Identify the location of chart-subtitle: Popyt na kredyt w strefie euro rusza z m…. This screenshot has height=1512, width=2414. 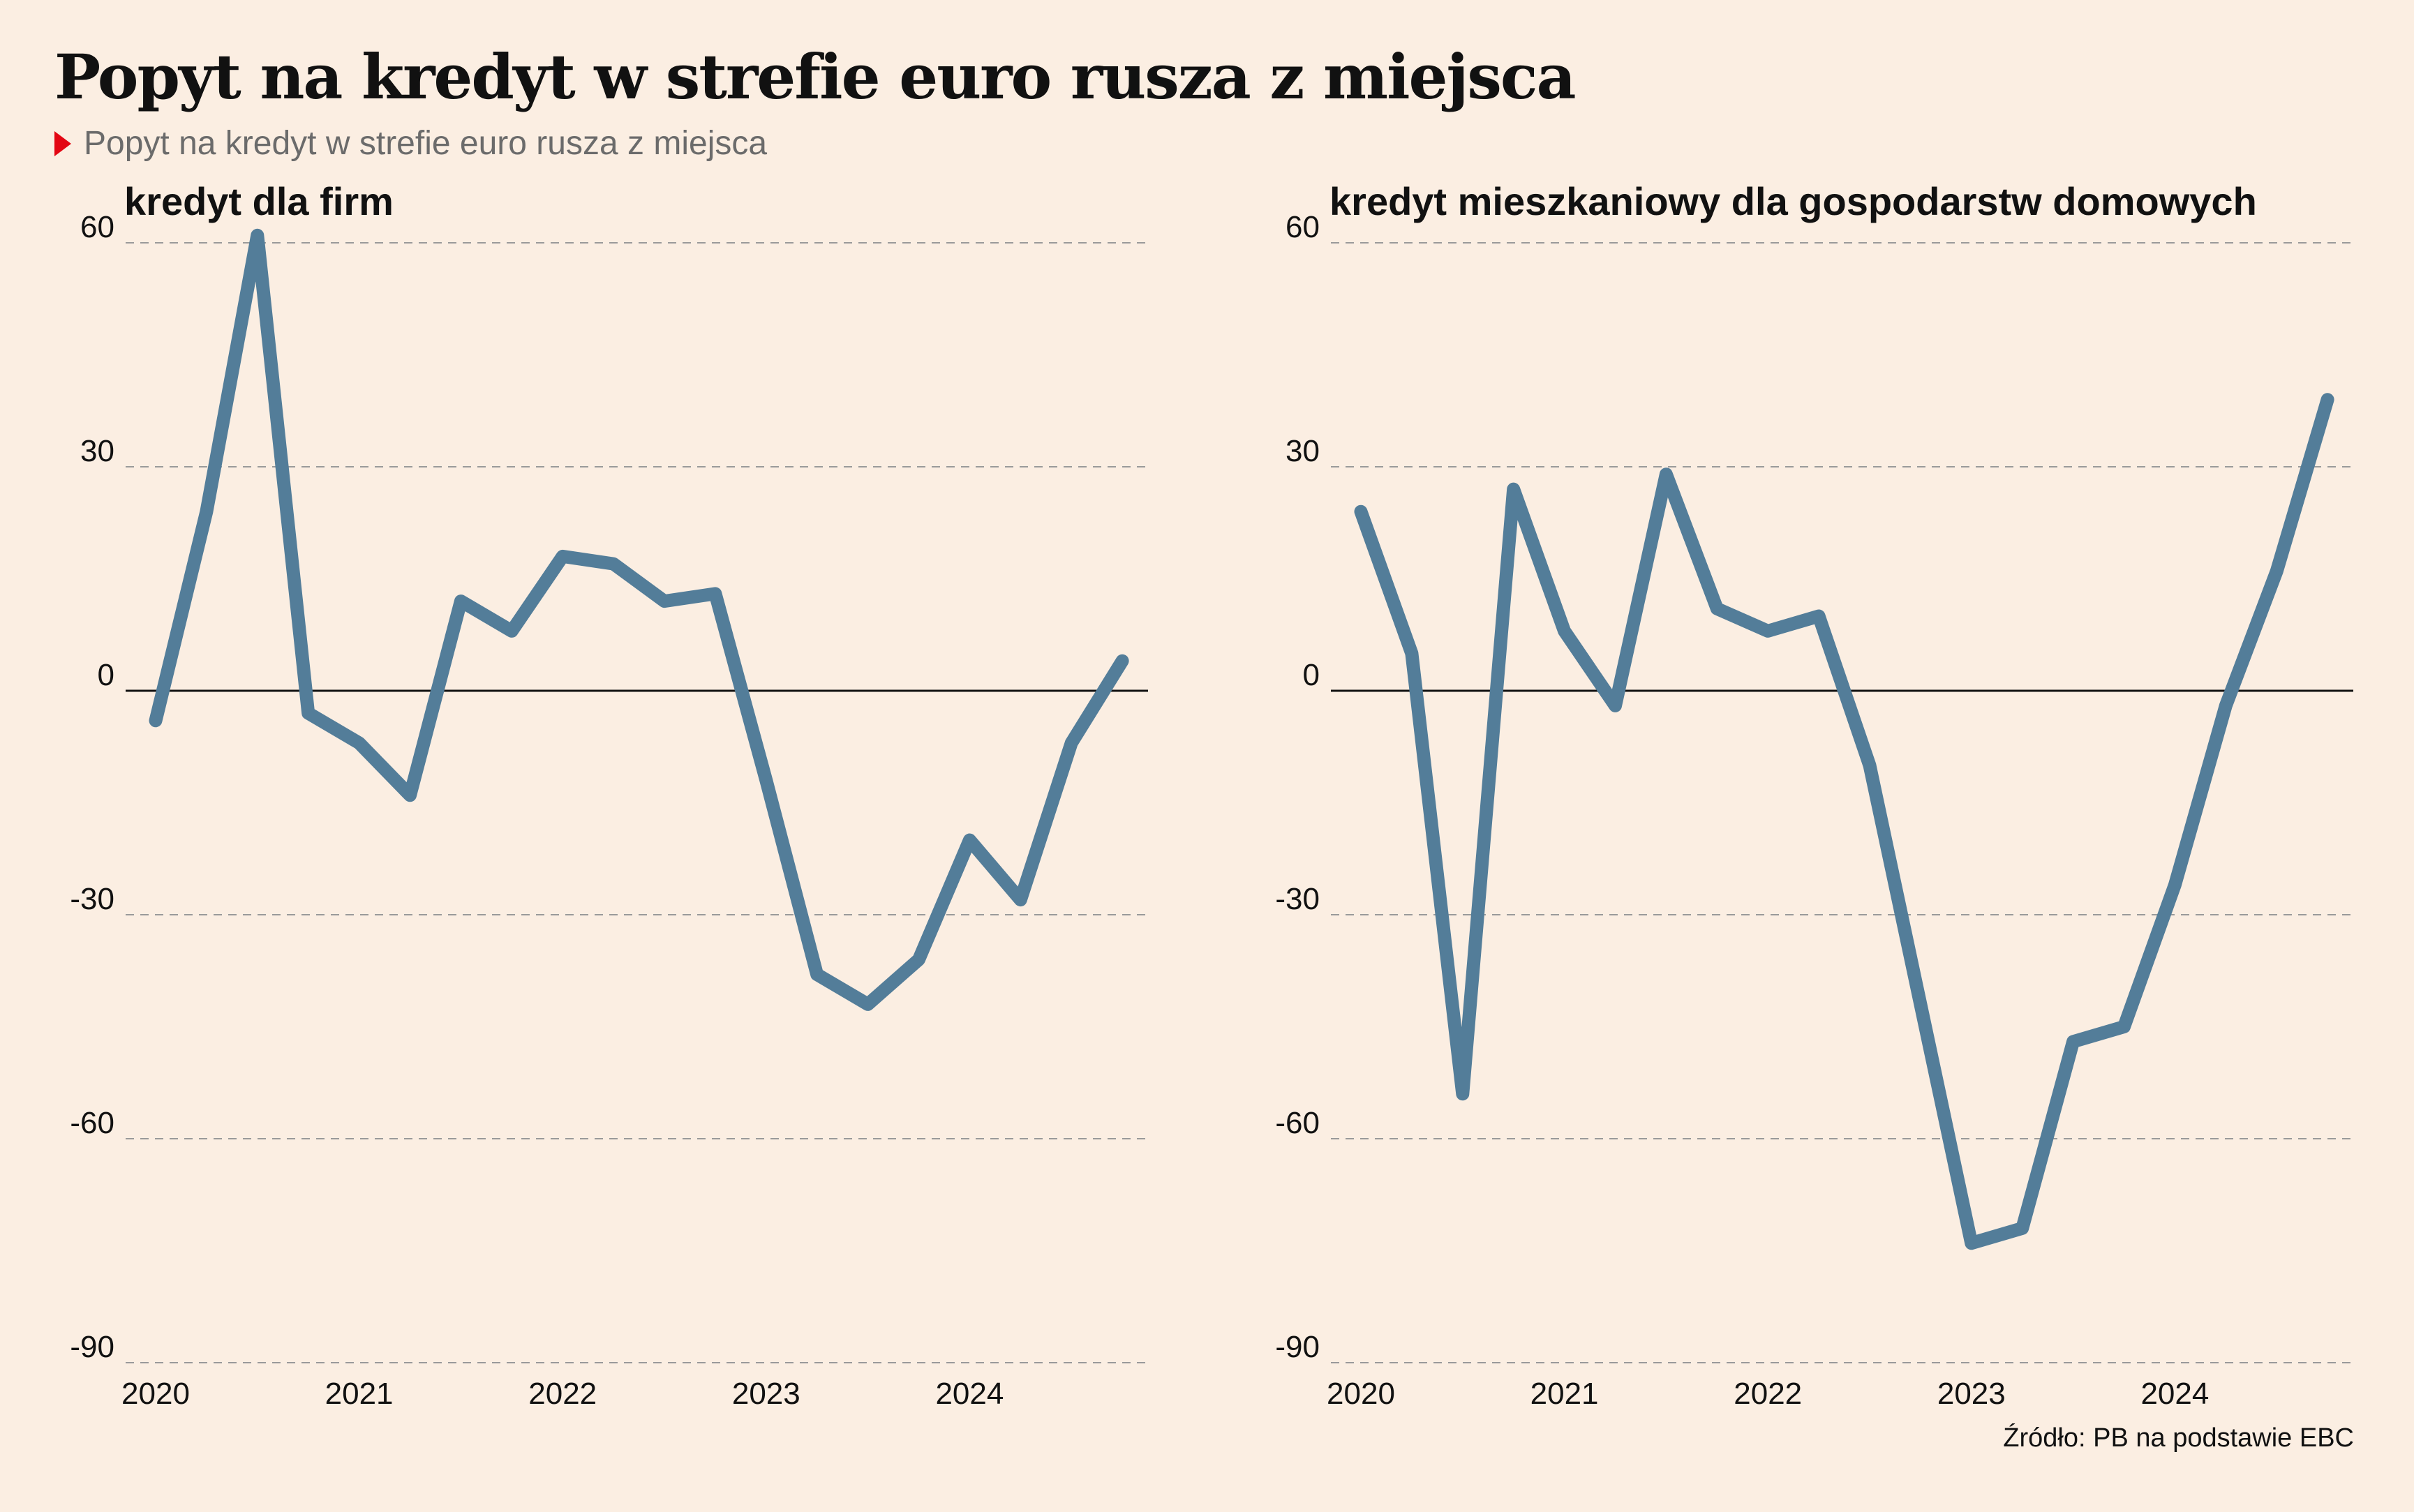
(411, 143).